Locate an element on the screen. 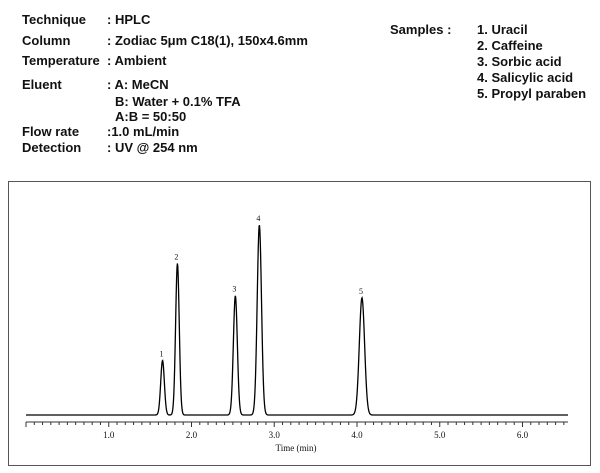 Image resolution: width=600 pixels, height=473 pixels. peak-label: 4 is located at coordinates (258, 218).